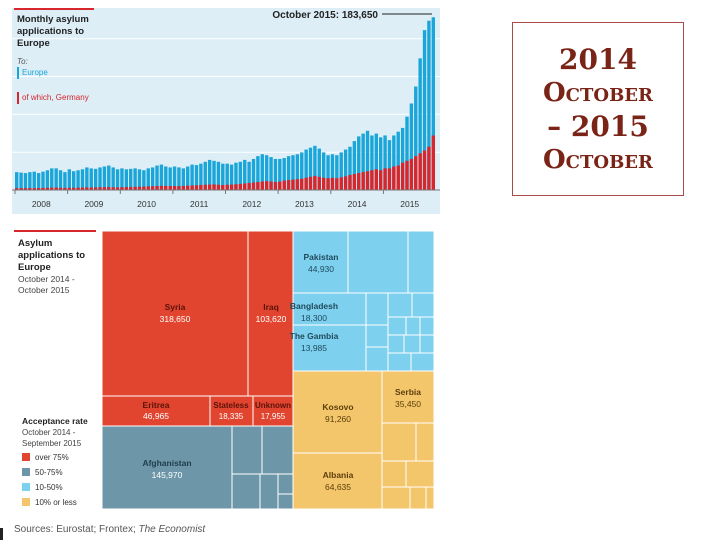 The width and height of the screenshot is (720, 540). Describe the element at coordinates (156, 416) in the screenshot. I see `value-eritrea: 46,965` at that location.